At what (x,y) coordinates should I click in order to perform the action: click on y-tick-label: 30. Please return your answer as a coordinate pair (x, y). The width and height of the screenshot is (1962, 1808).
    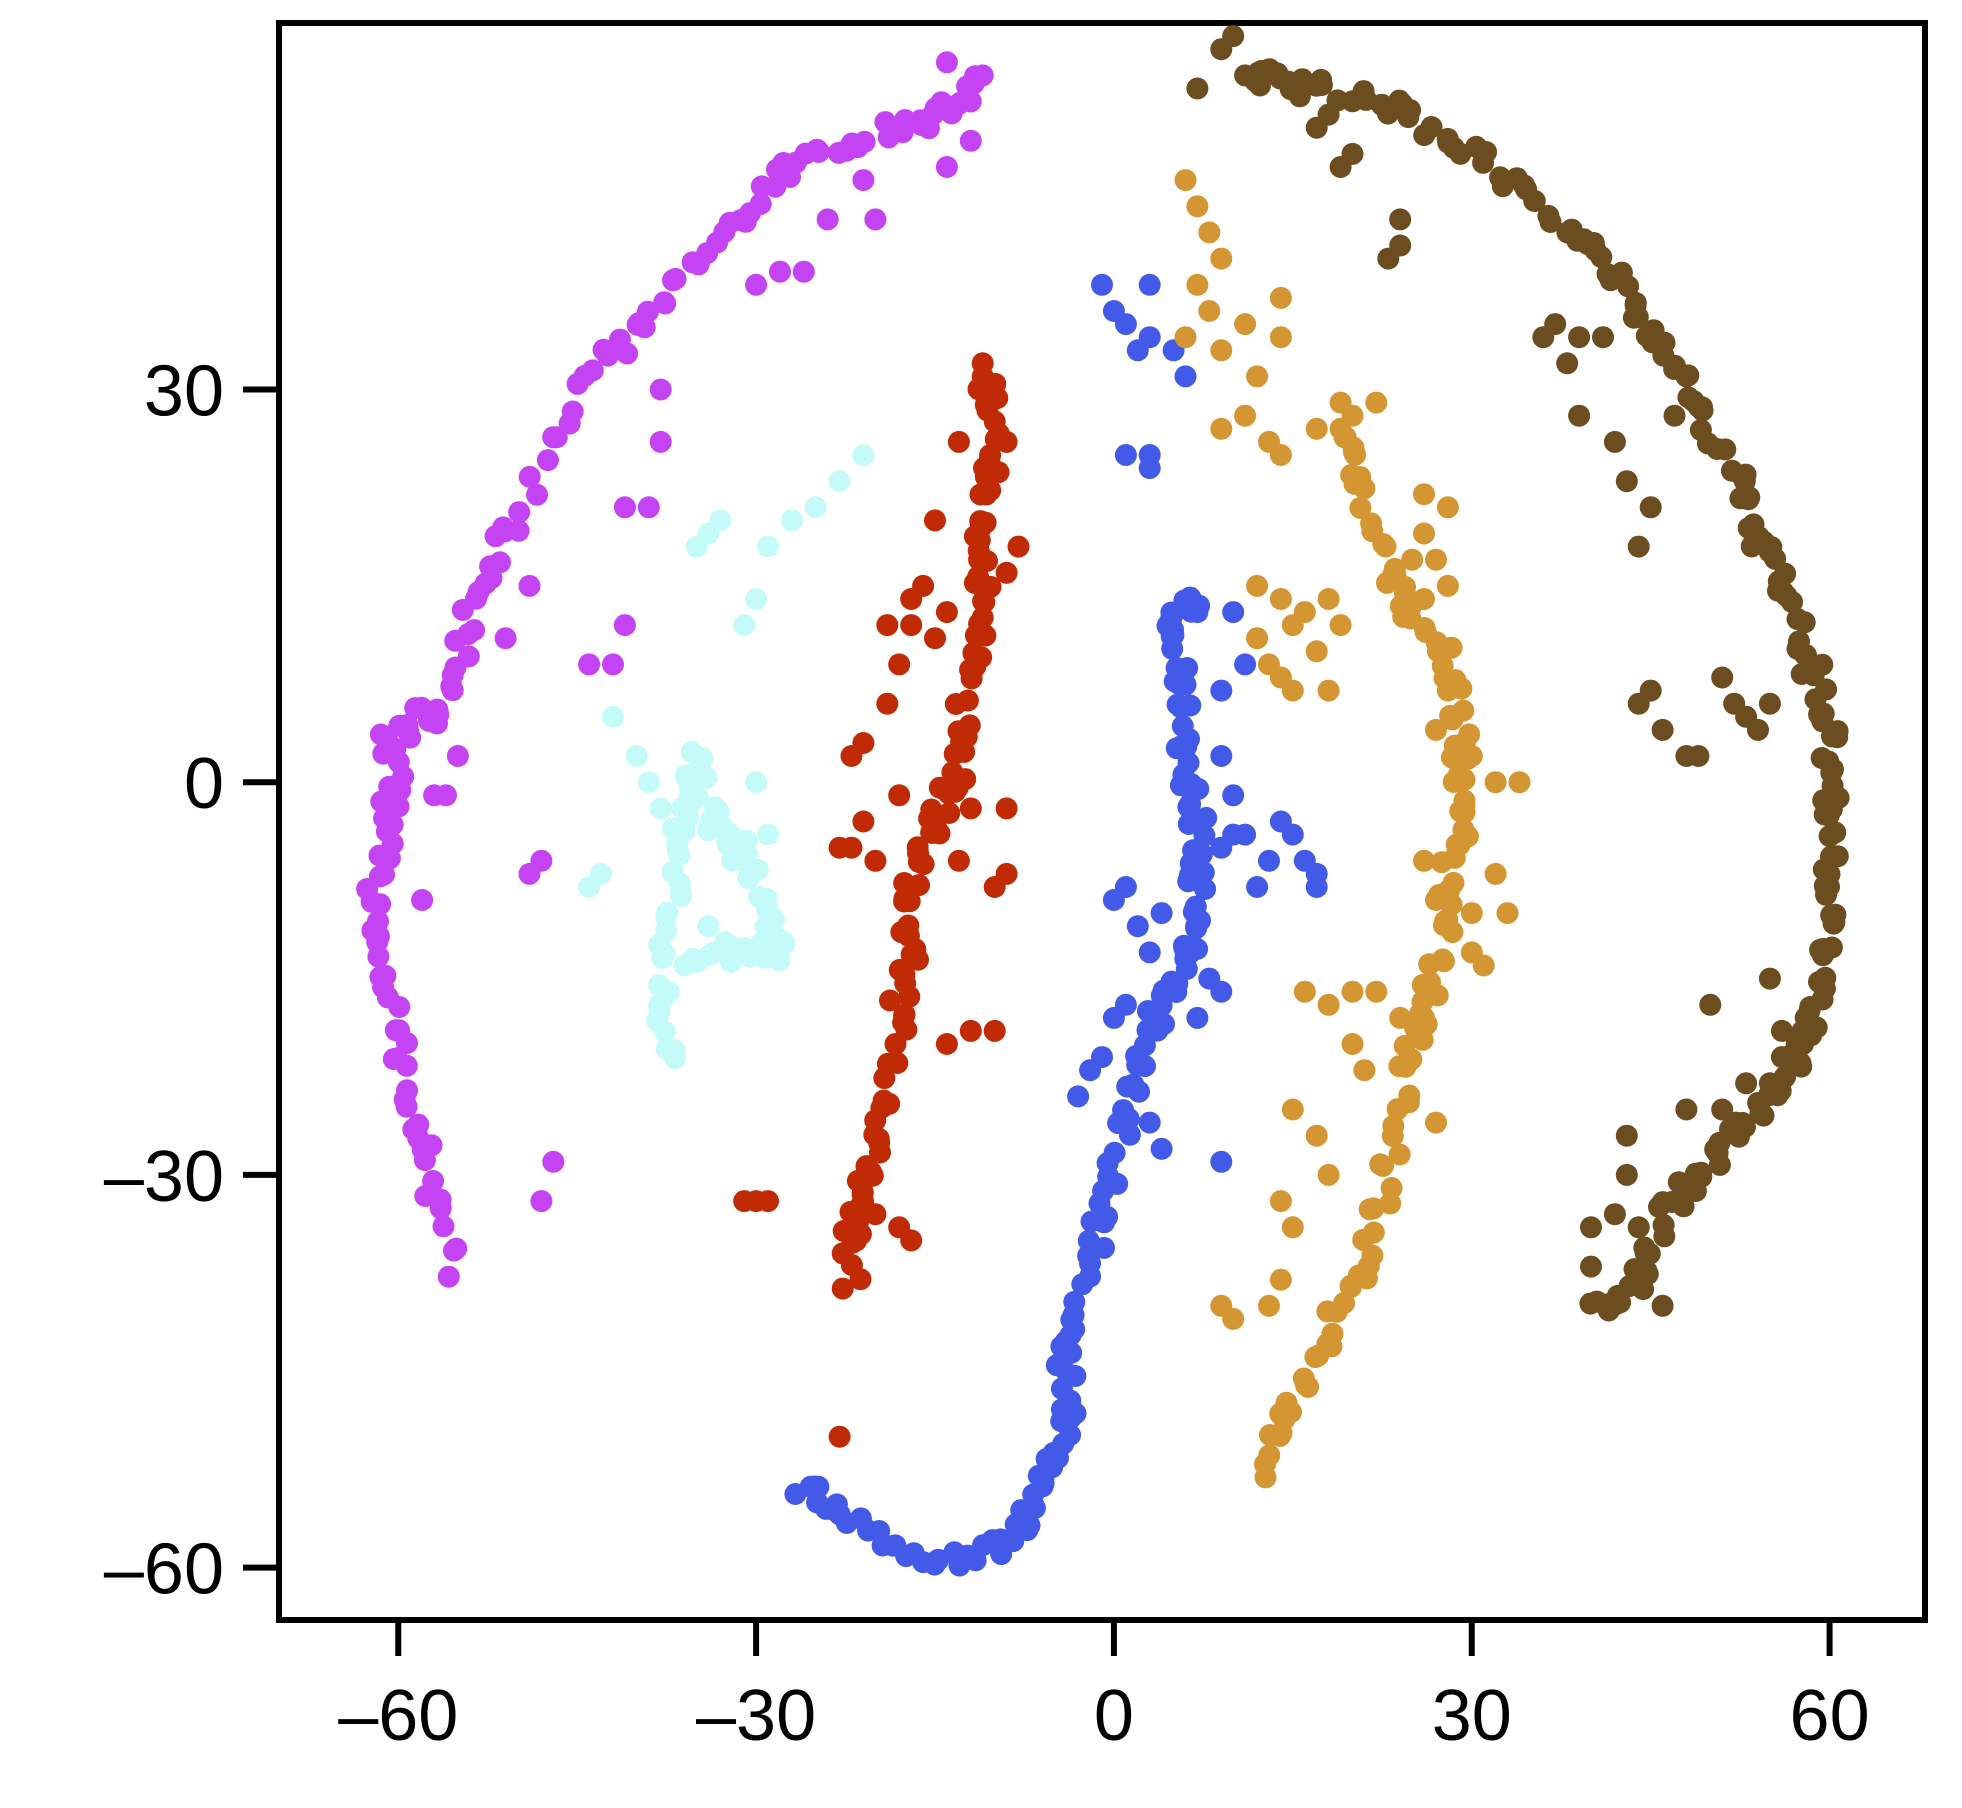
    Looking at the image, I should click on (184, 392).